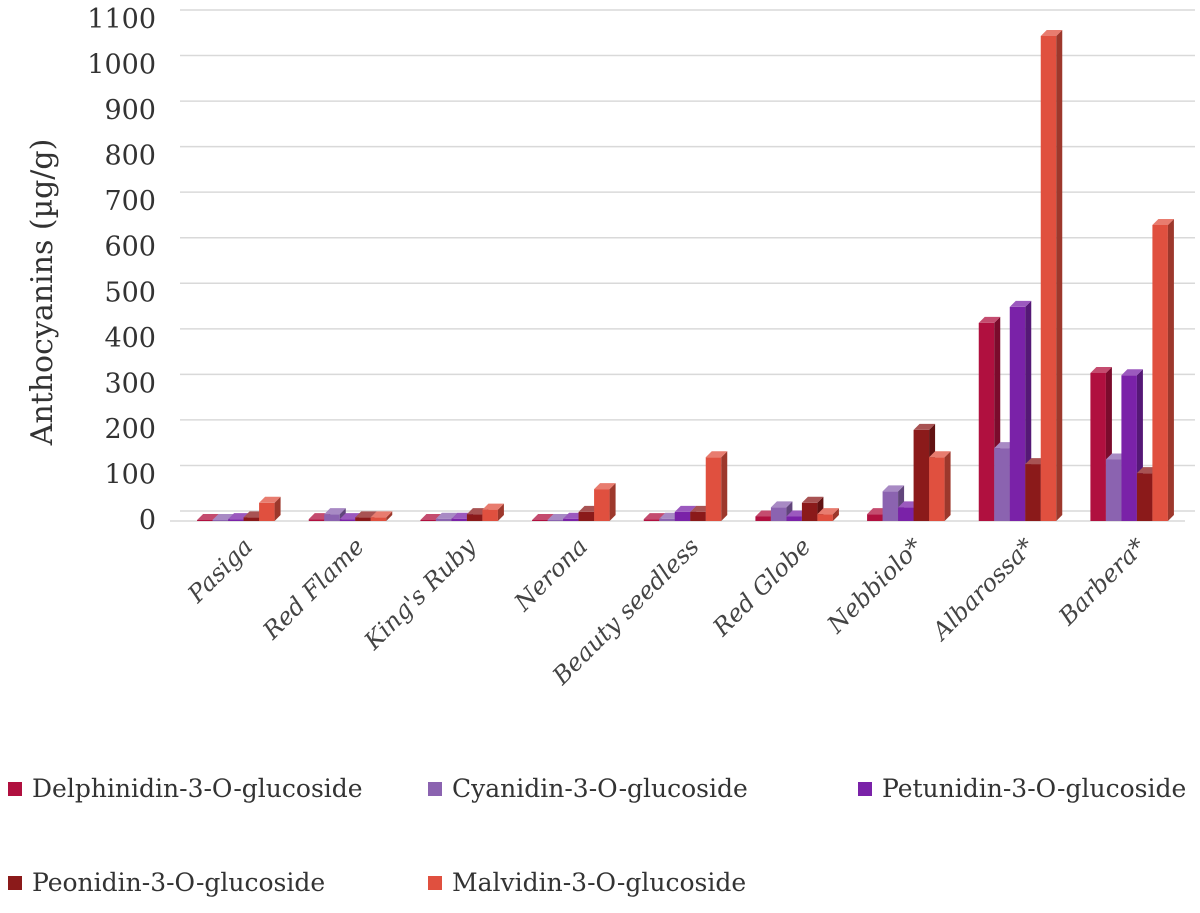 The height and width of the screenshot is (913, 1200). What do you see at coordinates (313, 588) in the screenshot?
I see `x-category-label: Red Flame` at bounding box center [313, 588].